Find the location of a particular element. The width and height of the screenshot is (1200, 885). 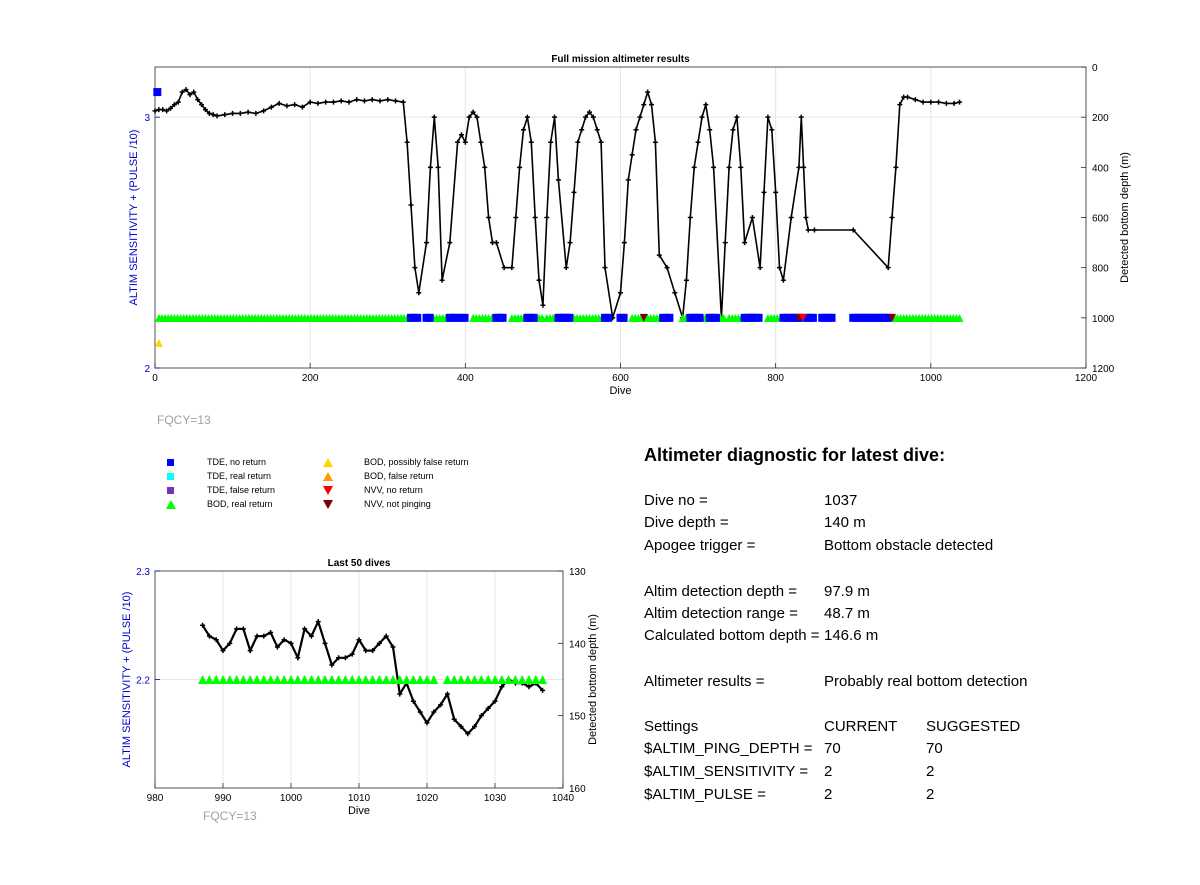

x-tick-label: 1010 is located at coordinates (359, 798).